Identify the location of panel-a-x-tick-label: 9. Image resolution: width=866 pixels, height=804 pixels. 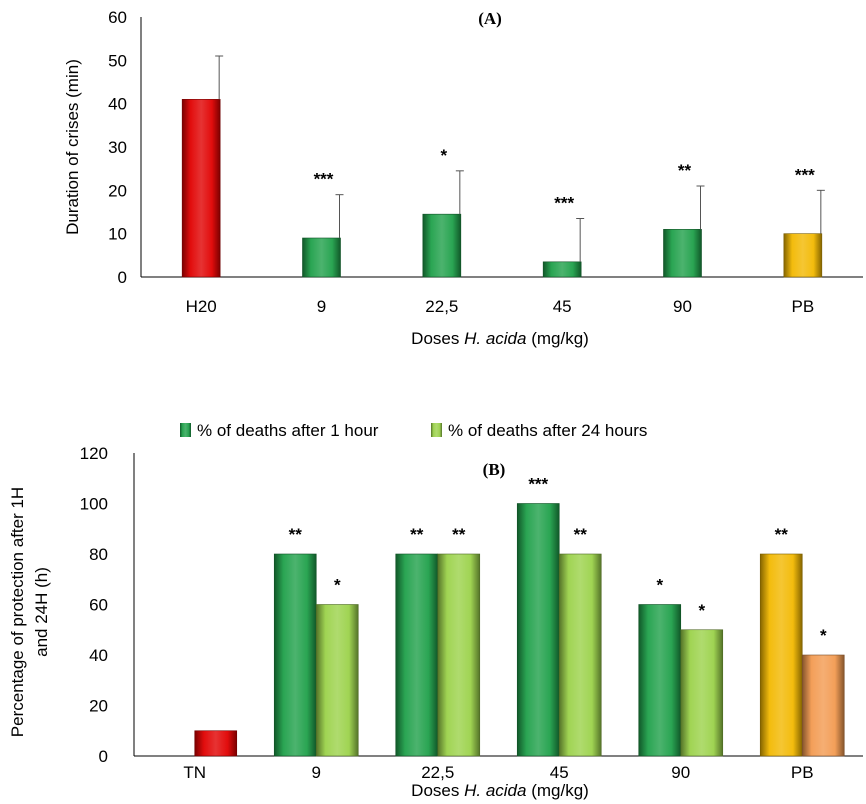
(321, 306).